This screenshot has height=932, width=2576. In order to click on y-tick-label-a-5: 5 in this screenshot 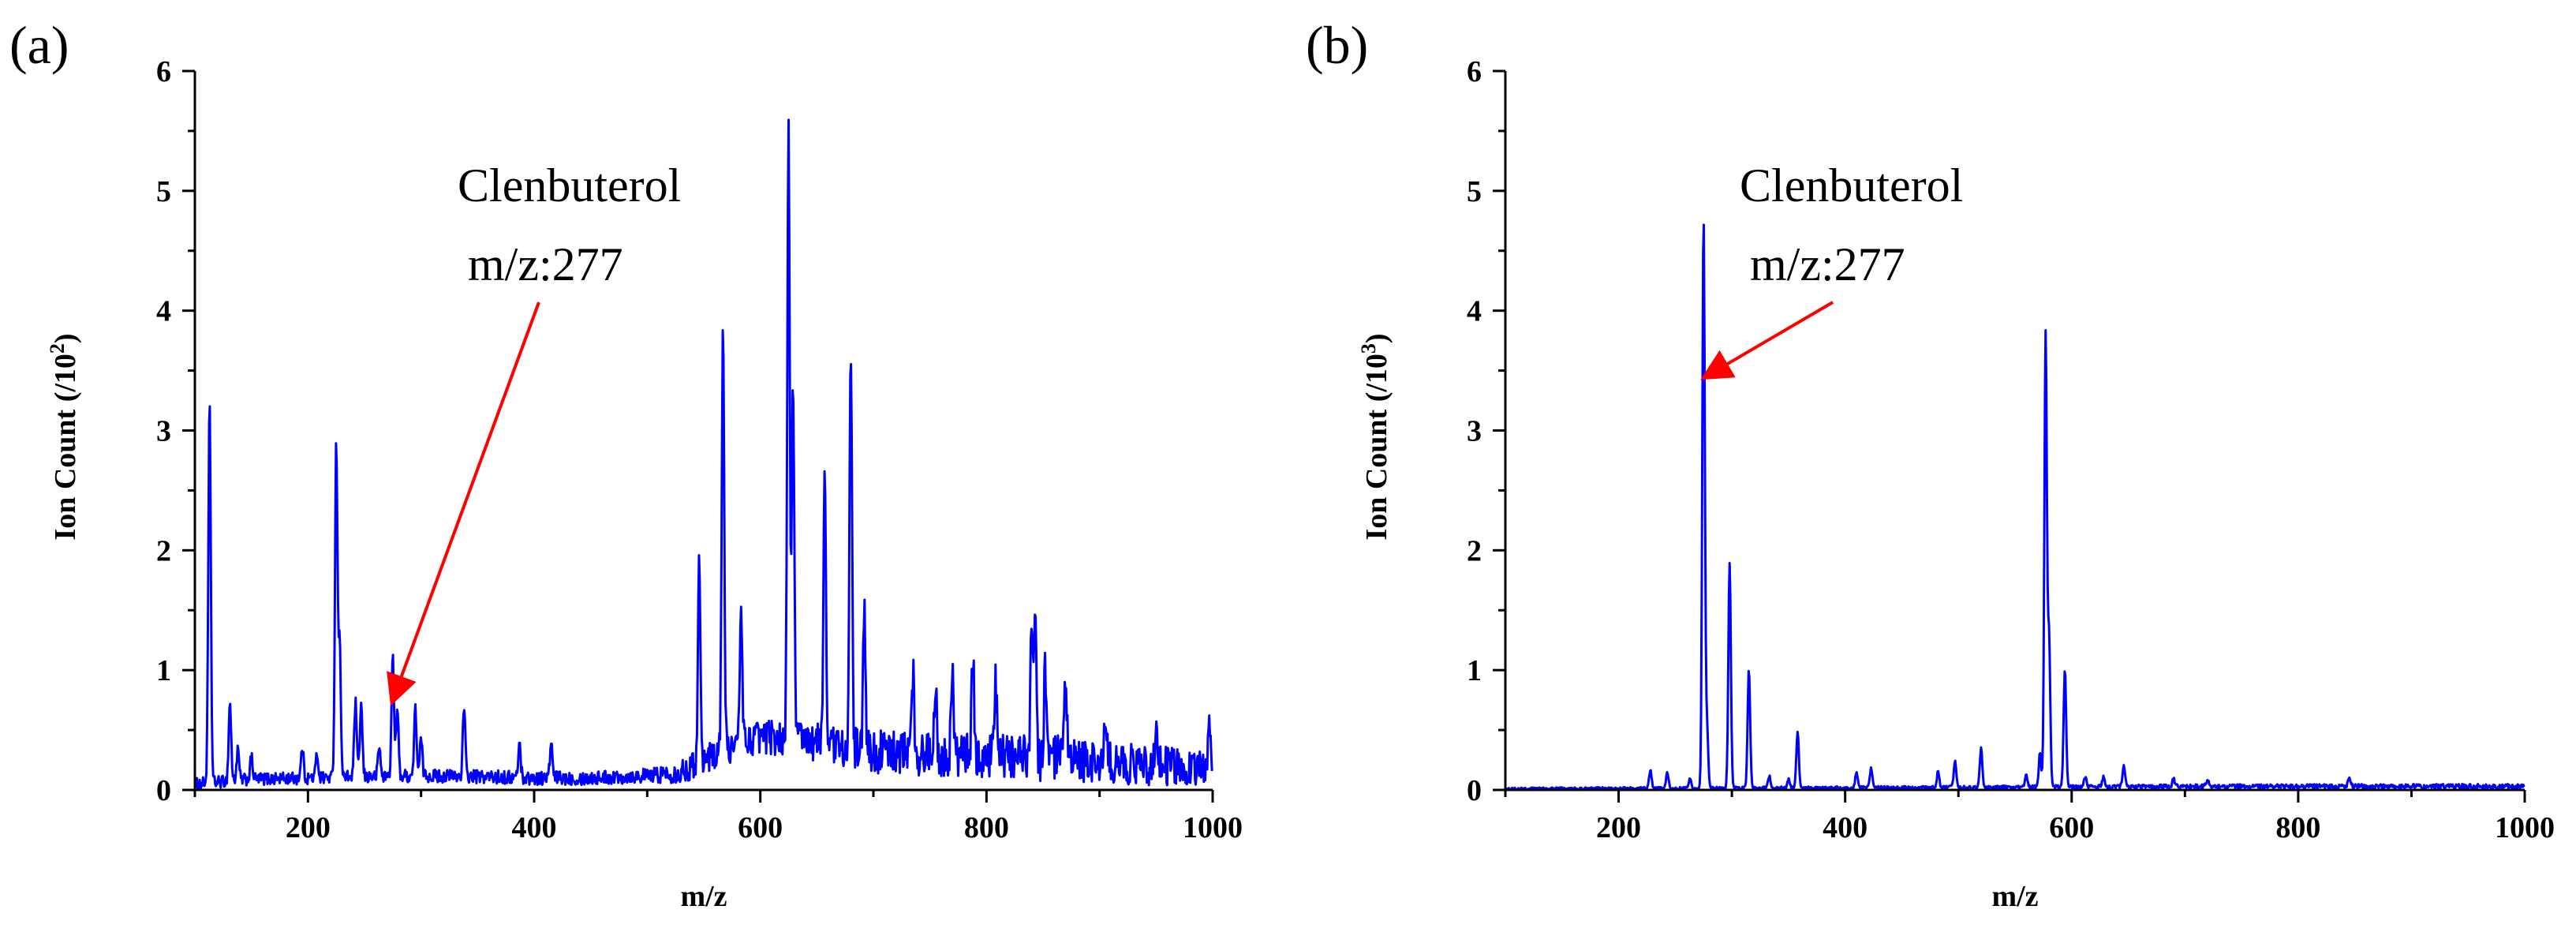, I will do `click(163, 191)`.